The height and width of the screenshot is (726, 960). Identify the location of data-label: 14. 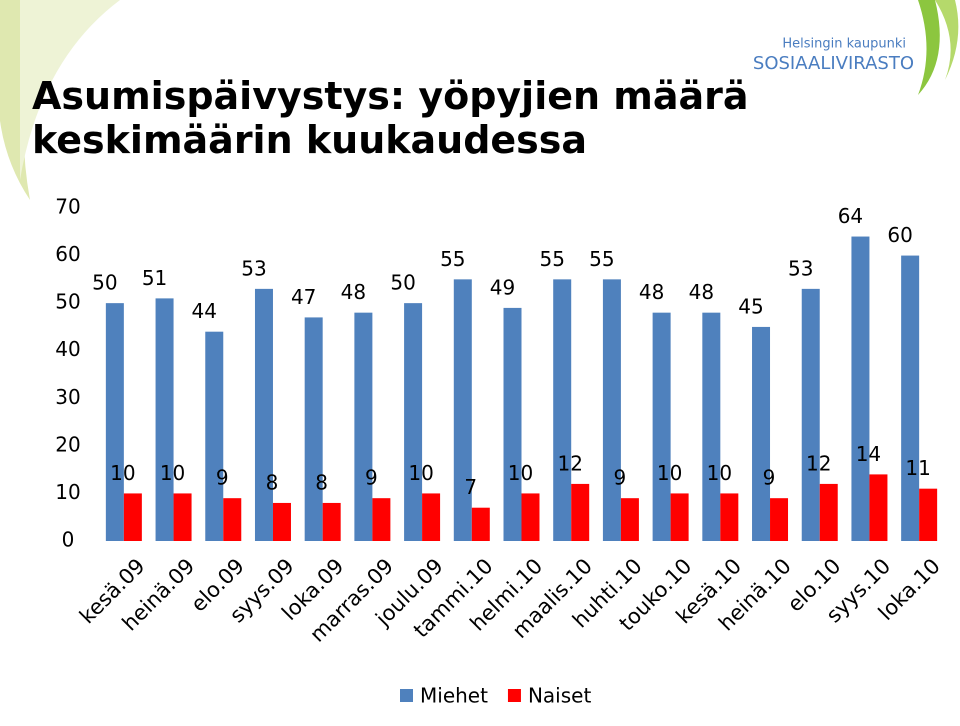
(868, 454).